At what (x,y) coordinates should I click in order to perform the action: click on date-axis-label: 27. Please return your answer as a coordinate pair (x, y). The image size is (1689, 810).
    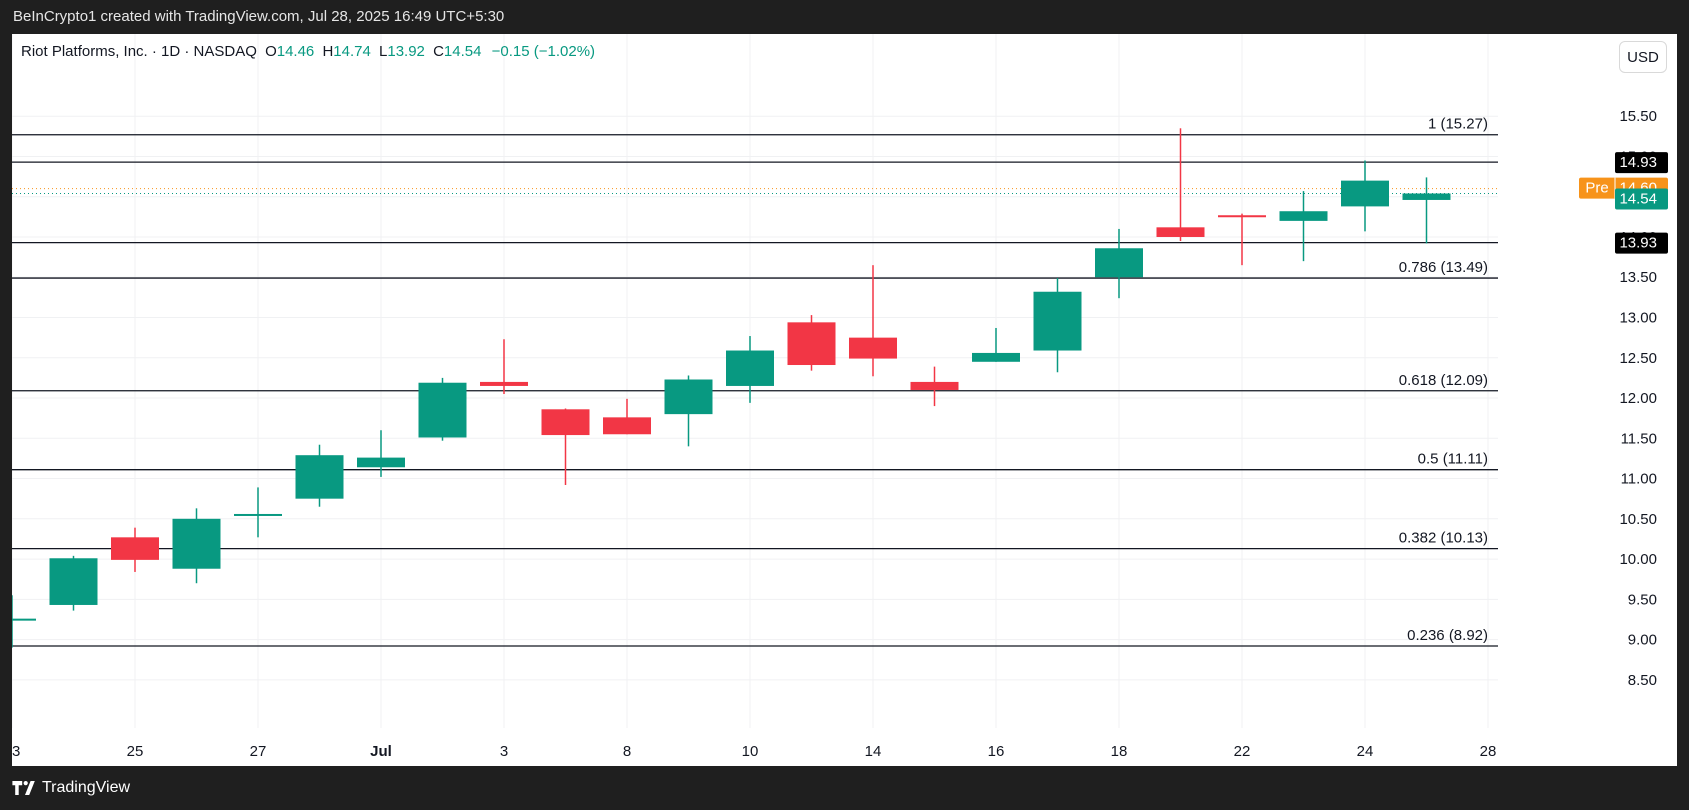
    Looking at the image, I should click on (258, 751).